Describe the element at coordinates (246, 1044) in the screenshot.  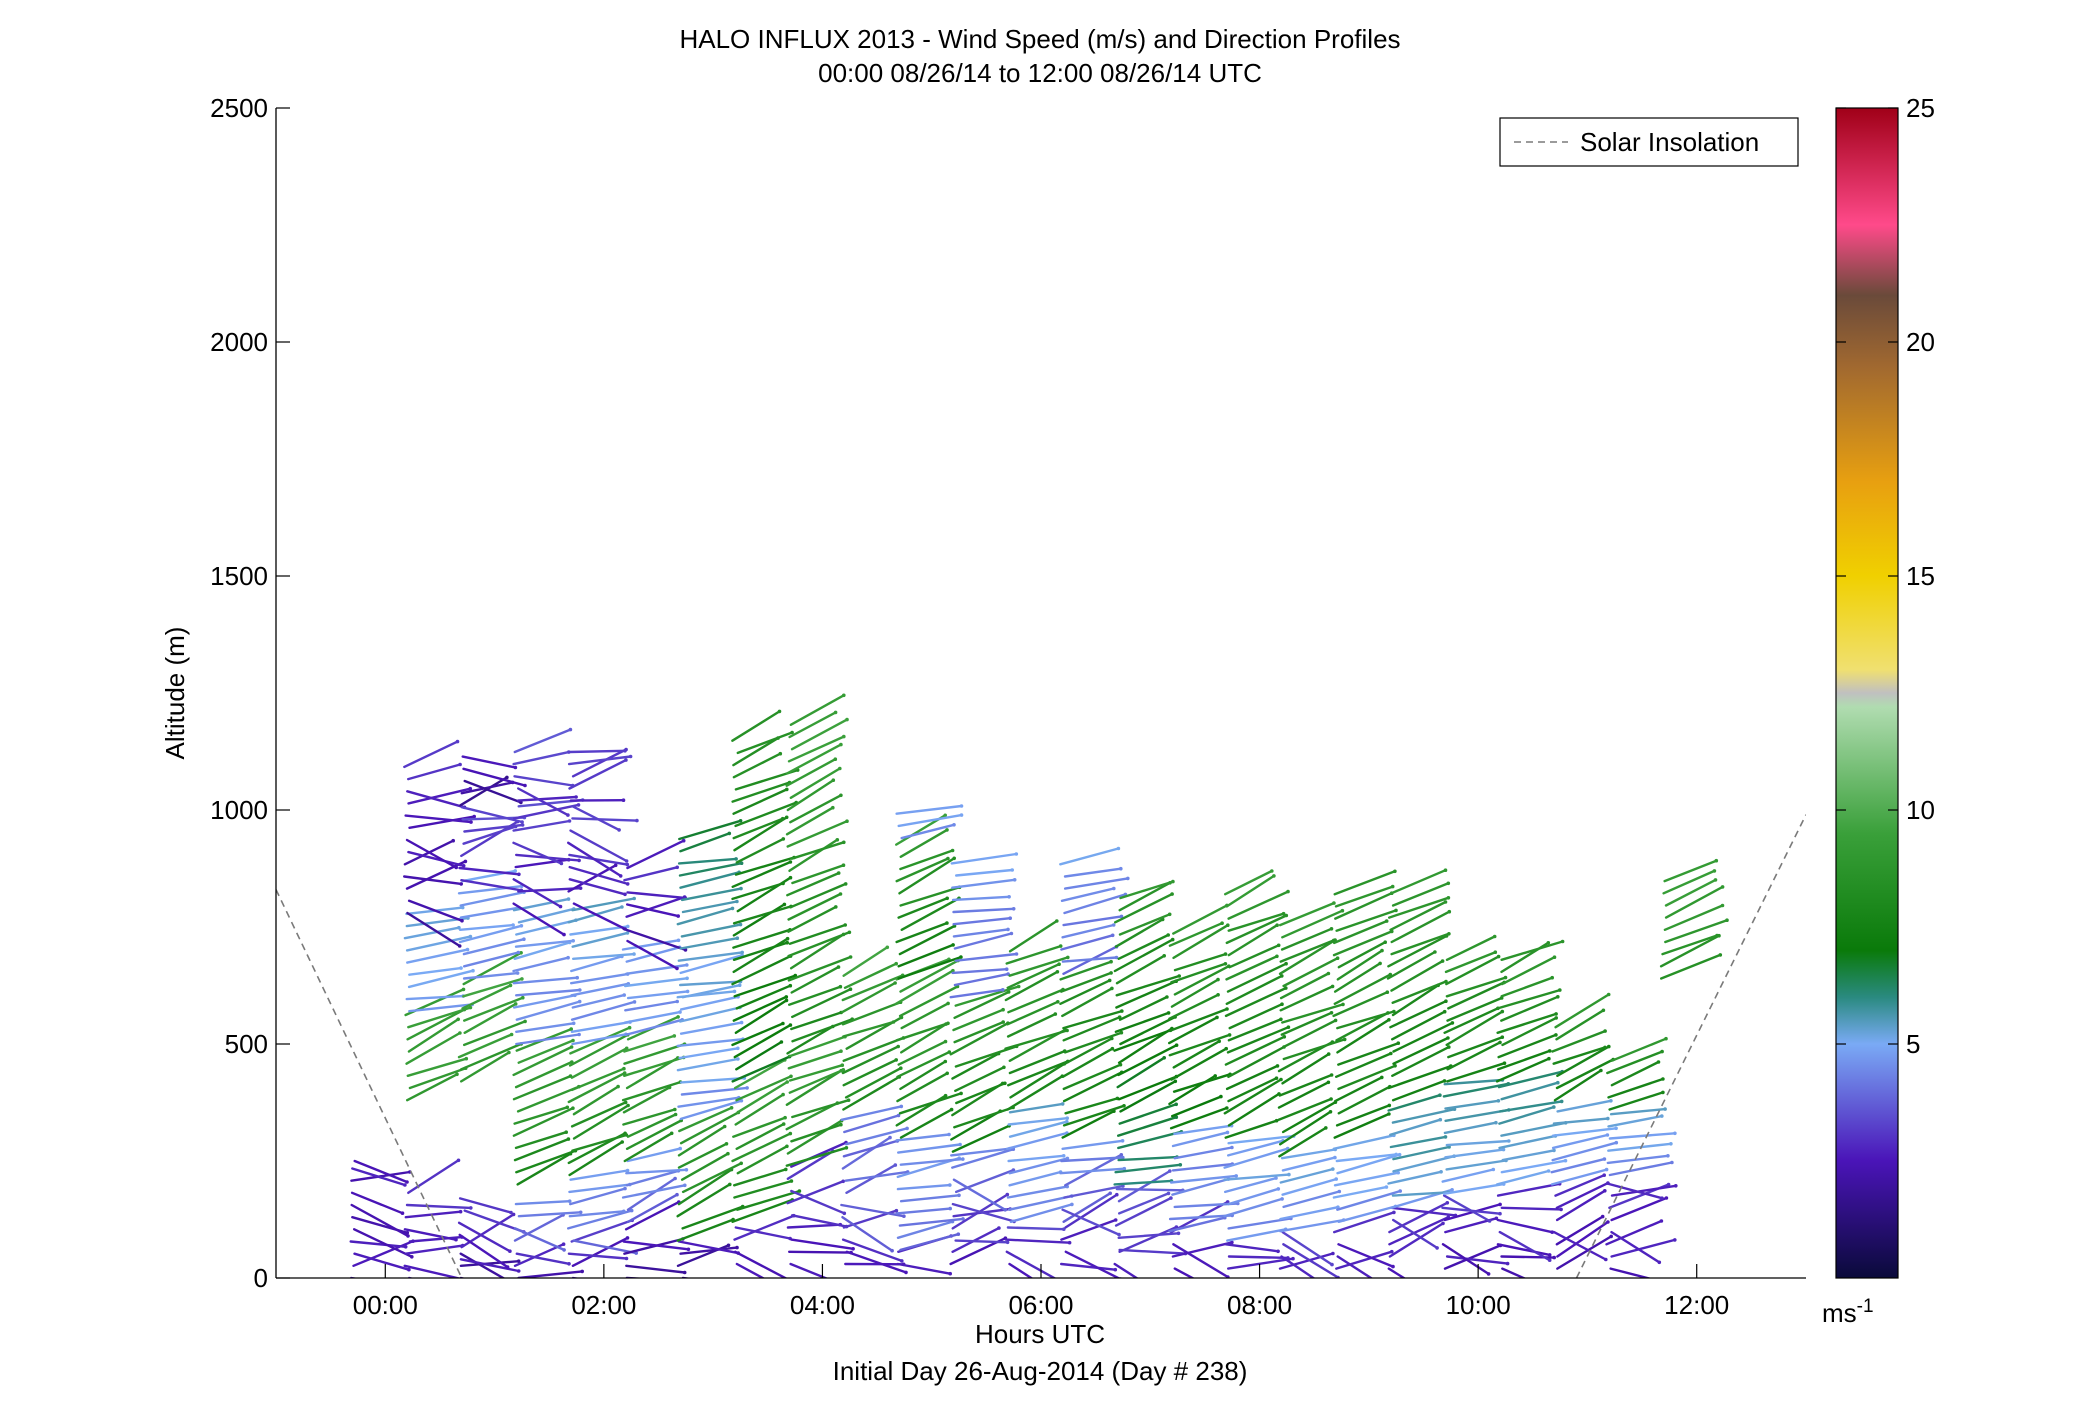
I see `y-tick-label: 500` at that location.